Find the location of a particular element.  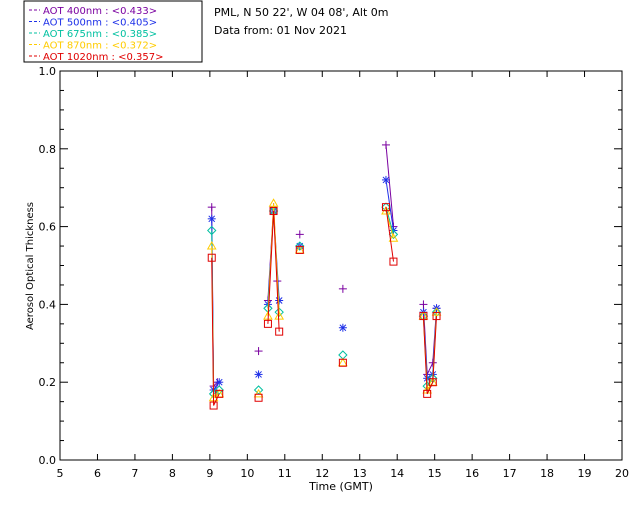

x-tick-label: 13 is located at coordinates (360, 473).